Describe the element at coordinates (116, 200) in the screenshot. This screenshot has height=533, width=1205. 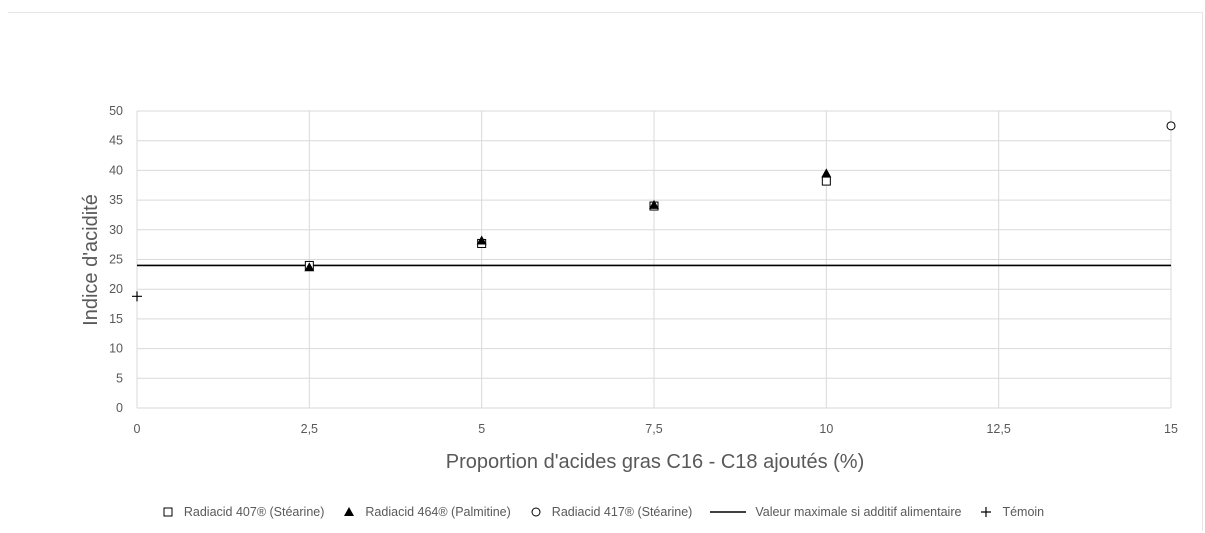
I see `y-tick-label: 35` at that location.